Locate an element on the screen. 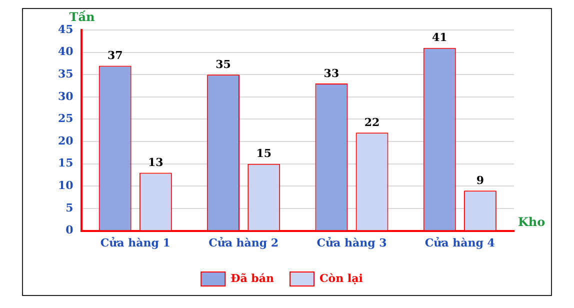 The image size is (574, 308). data-label: 15 is located at coordinates (264, 153).